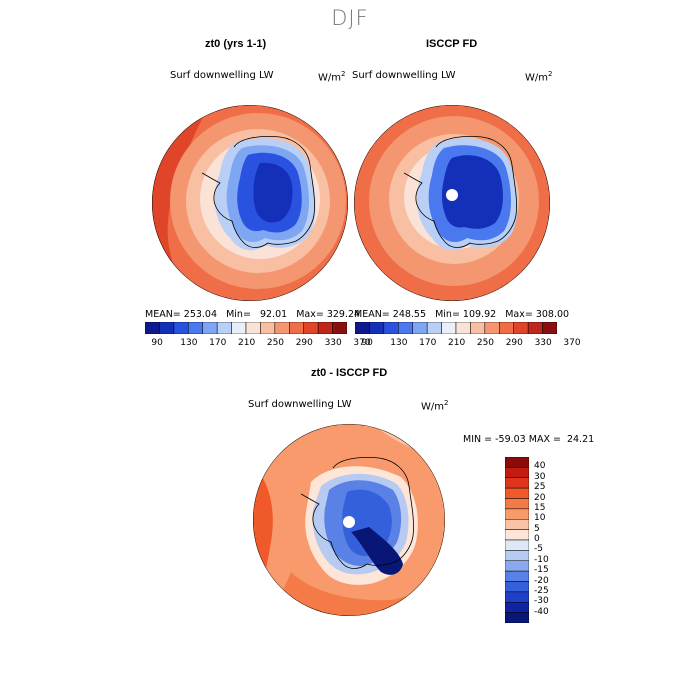  I want to click on colorbar-tick-label: 10, so click(540, 518).